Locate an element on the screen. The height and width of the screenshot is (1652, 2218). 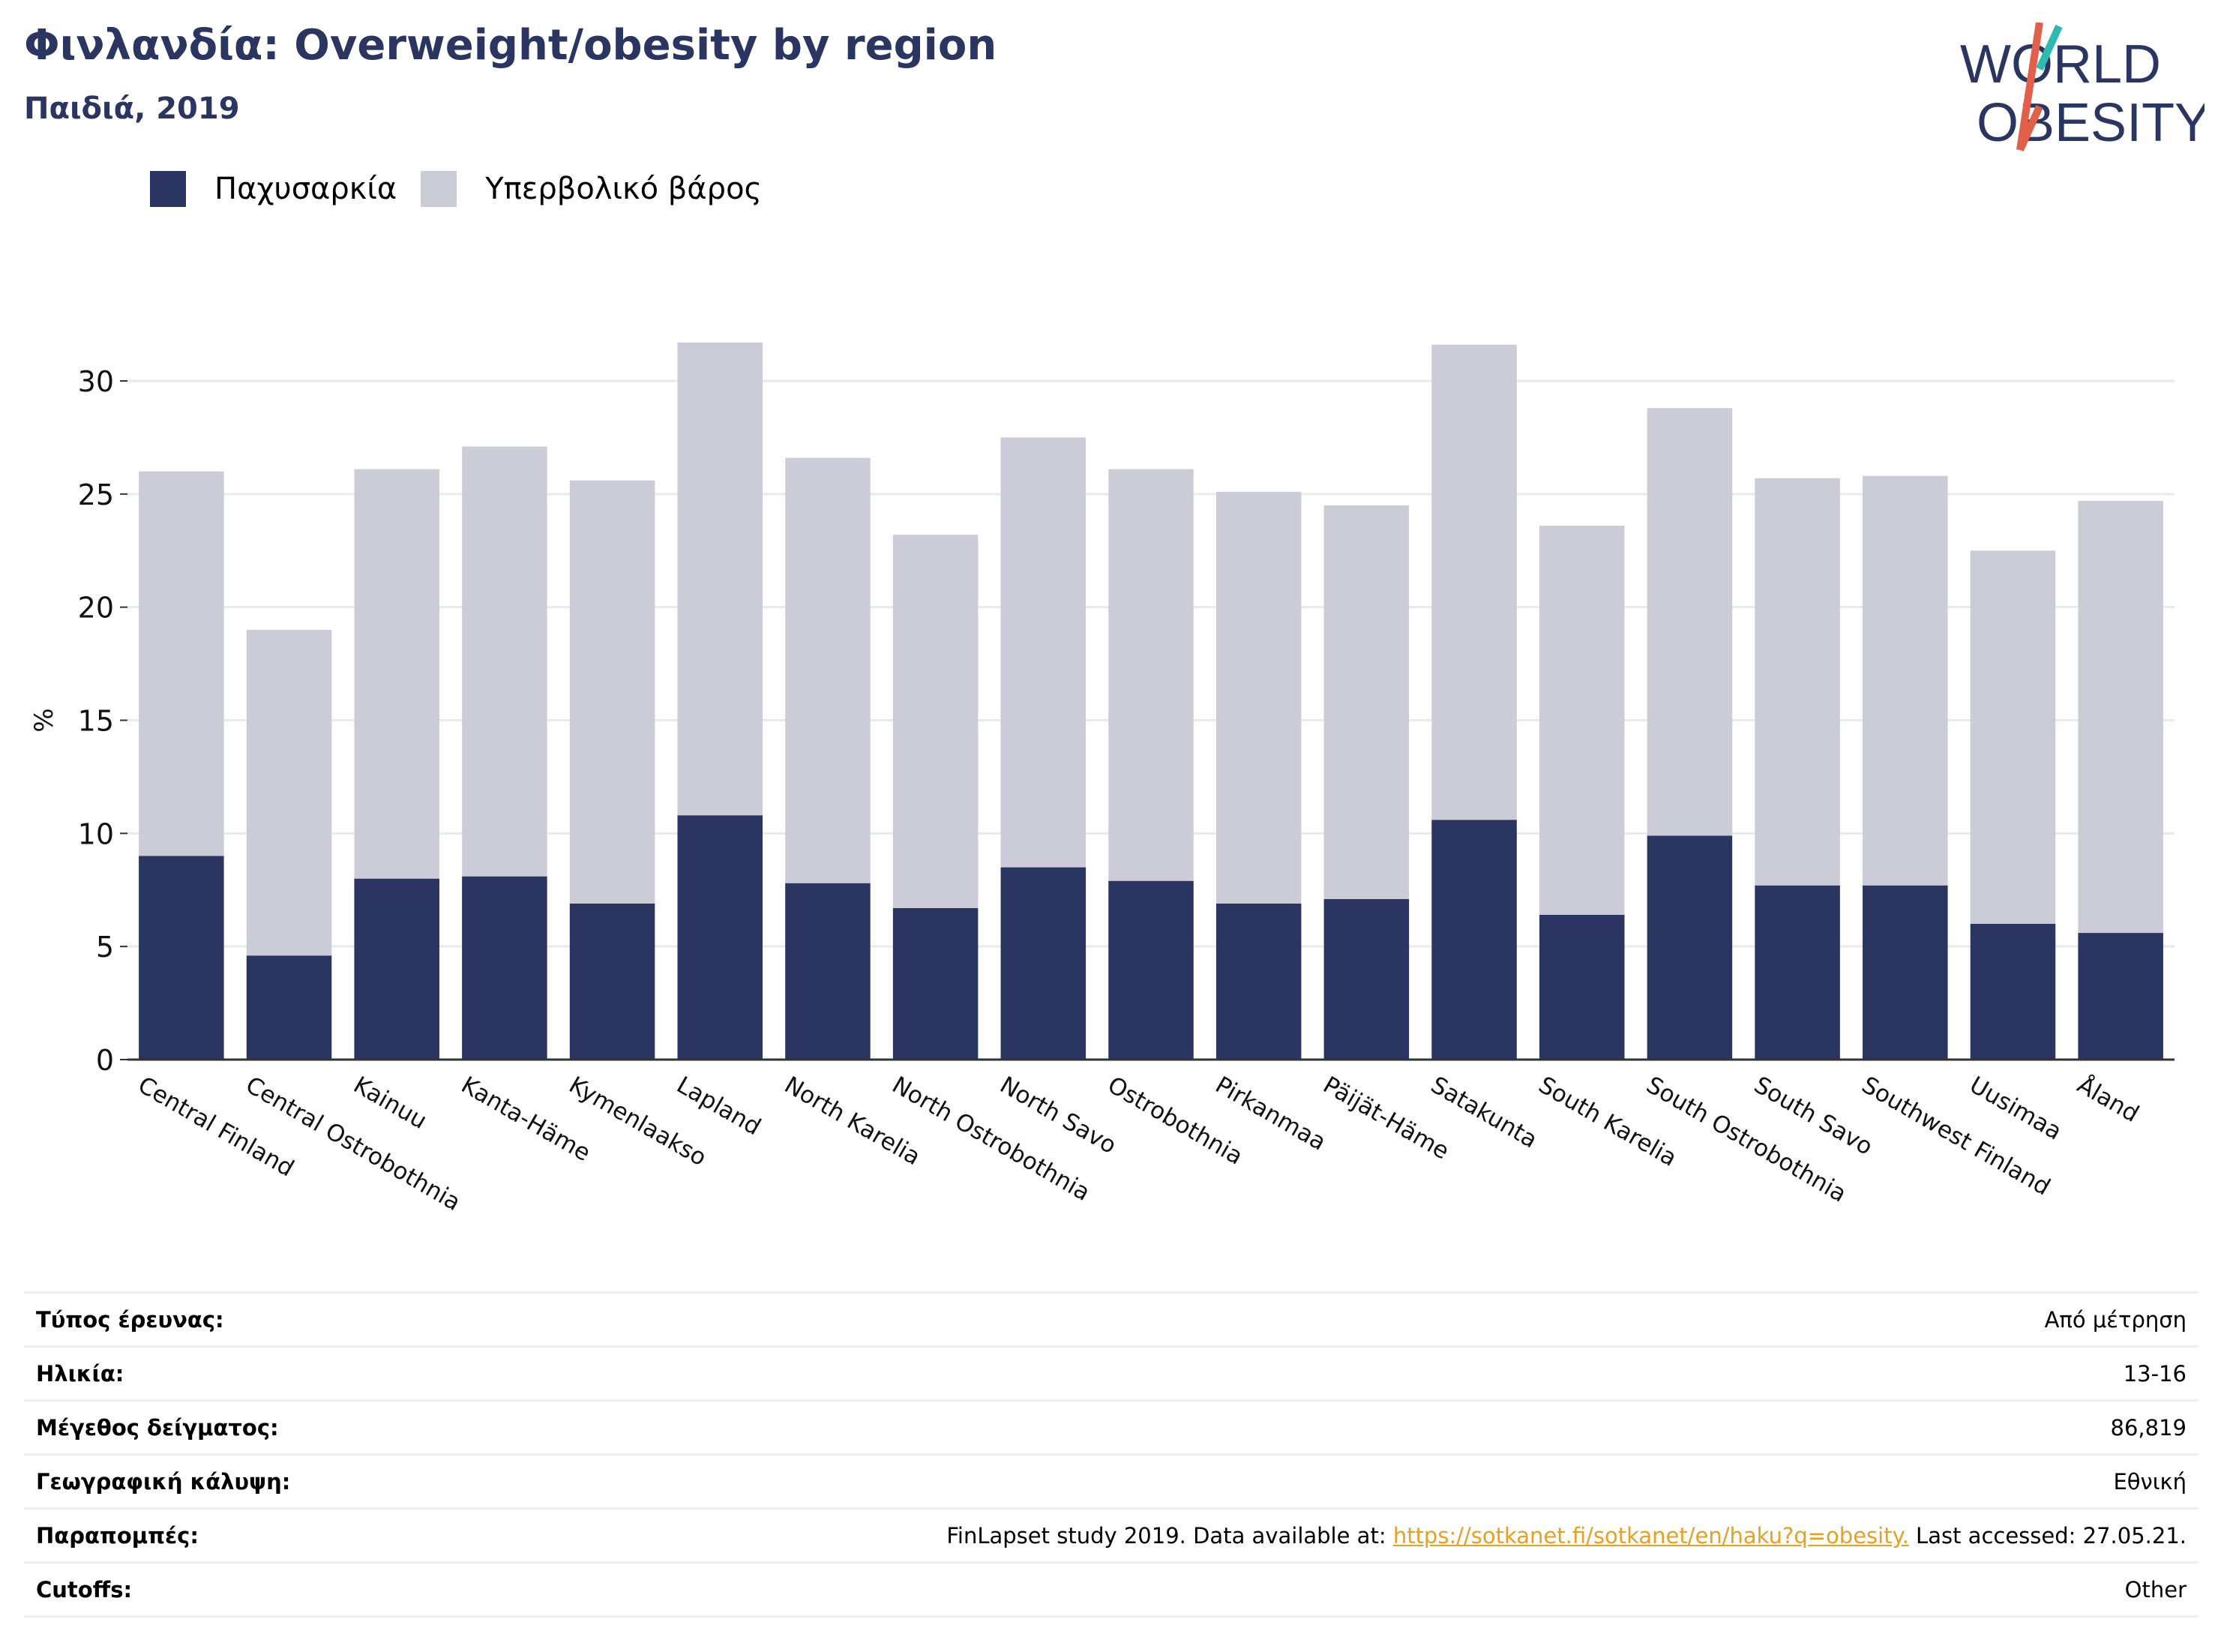
info-label: Παραπομπές: is located at coordinates (118, 1535).